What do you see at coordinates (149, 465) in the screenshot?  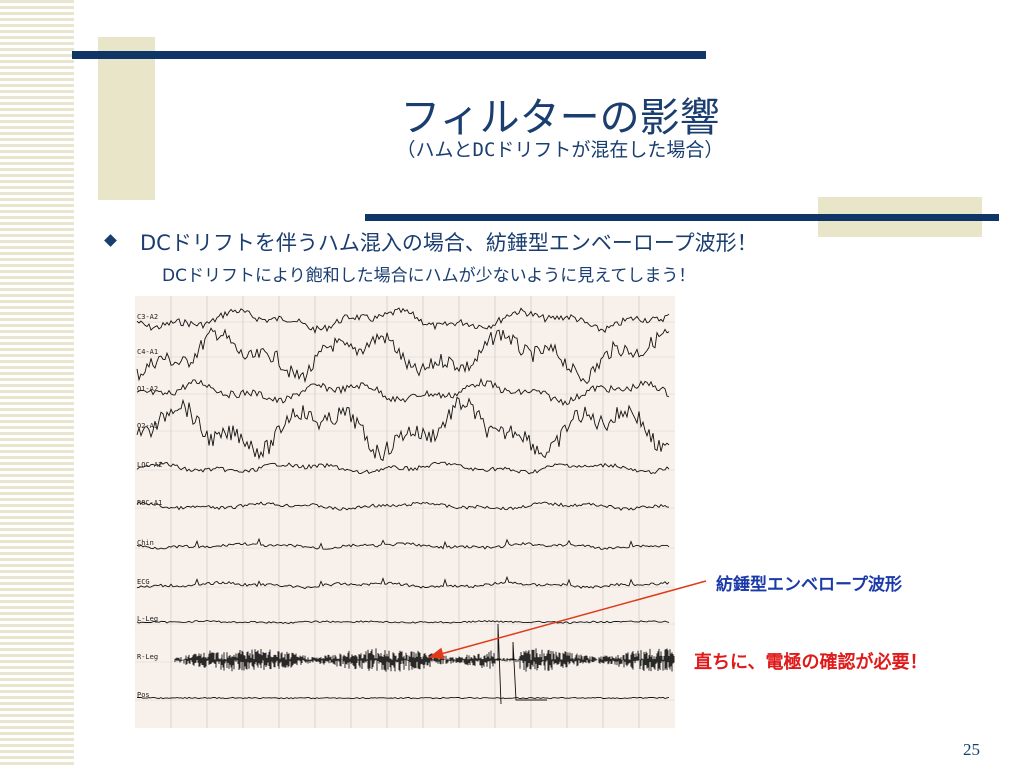 I see `eeg-channel-label: LOC-A2` at bounding box center [149, 465].